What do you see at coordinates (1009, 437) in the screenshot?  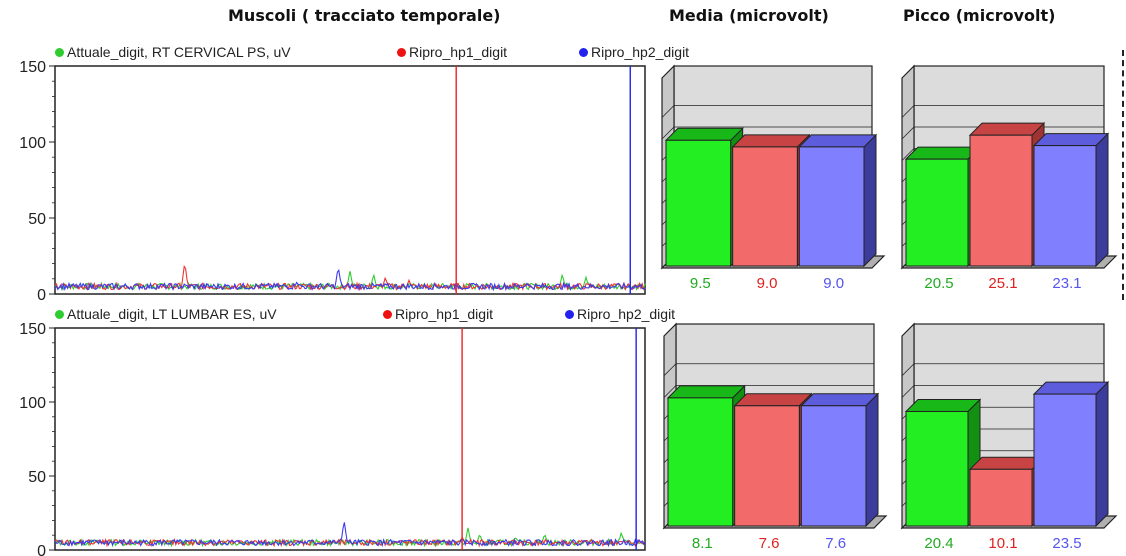 I see `peak-bar-chart-bottom: 20.4 10.1 23.5` at bounding box center [1009, 437].